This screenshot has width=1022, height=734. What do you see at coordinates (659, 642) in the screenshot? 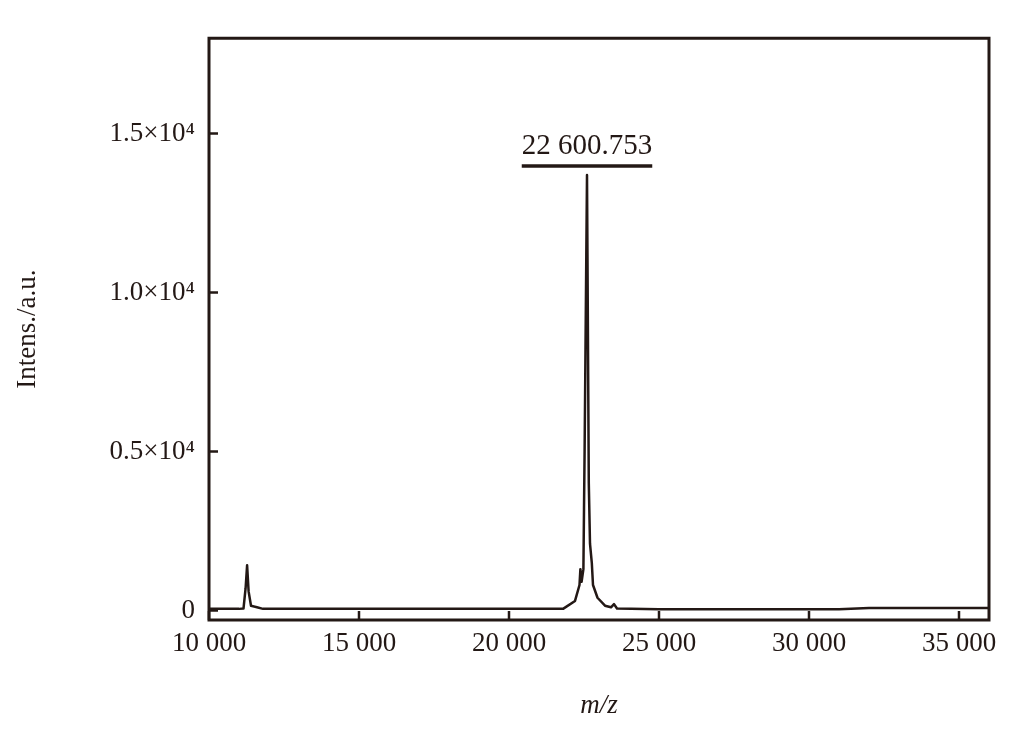
I see `x-tick-label: 25 000` at bounding box center [659, 642].